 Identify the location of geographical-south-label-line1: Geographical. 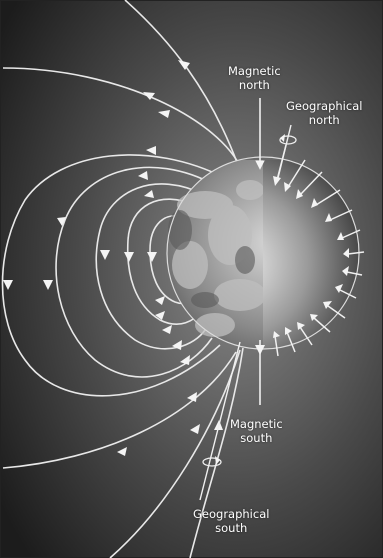
(231, 514).